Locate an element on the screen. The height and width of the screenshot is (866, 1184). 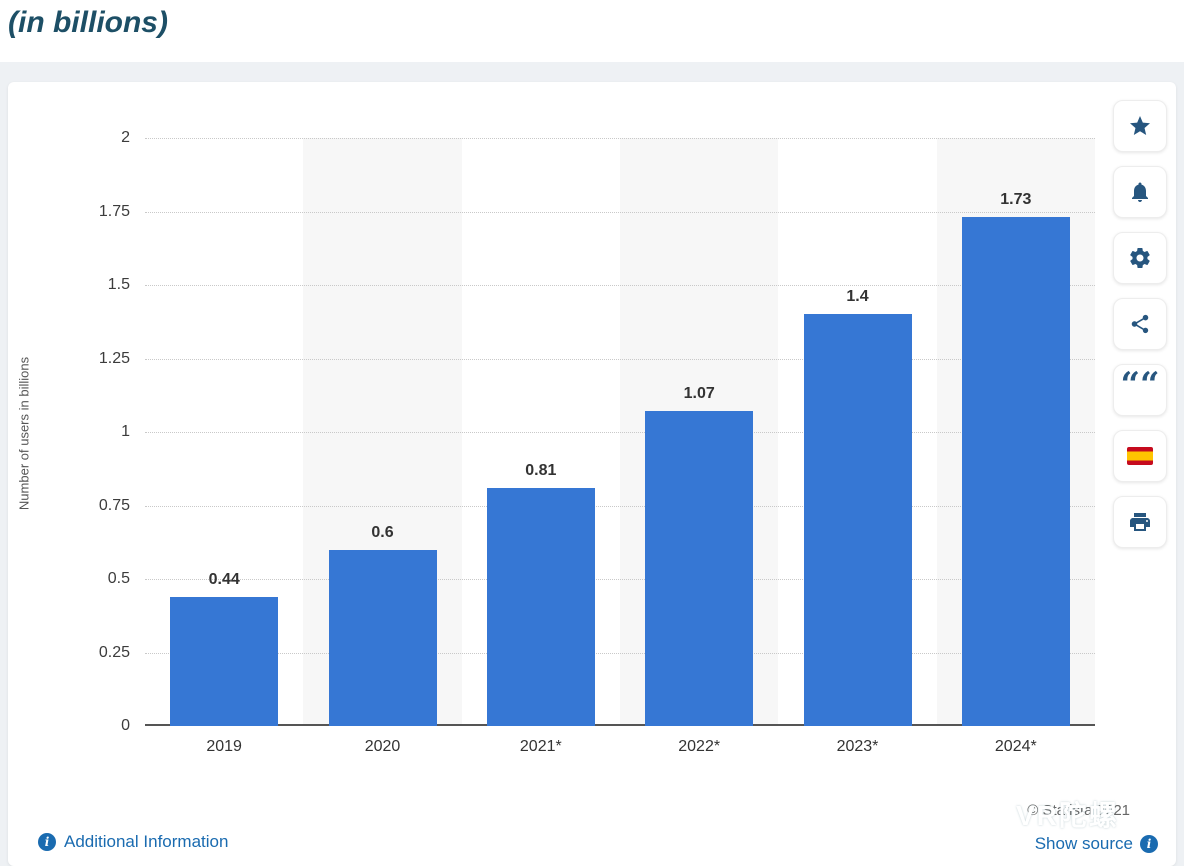
x-axis-baseline is located at coordinates (620, 725).